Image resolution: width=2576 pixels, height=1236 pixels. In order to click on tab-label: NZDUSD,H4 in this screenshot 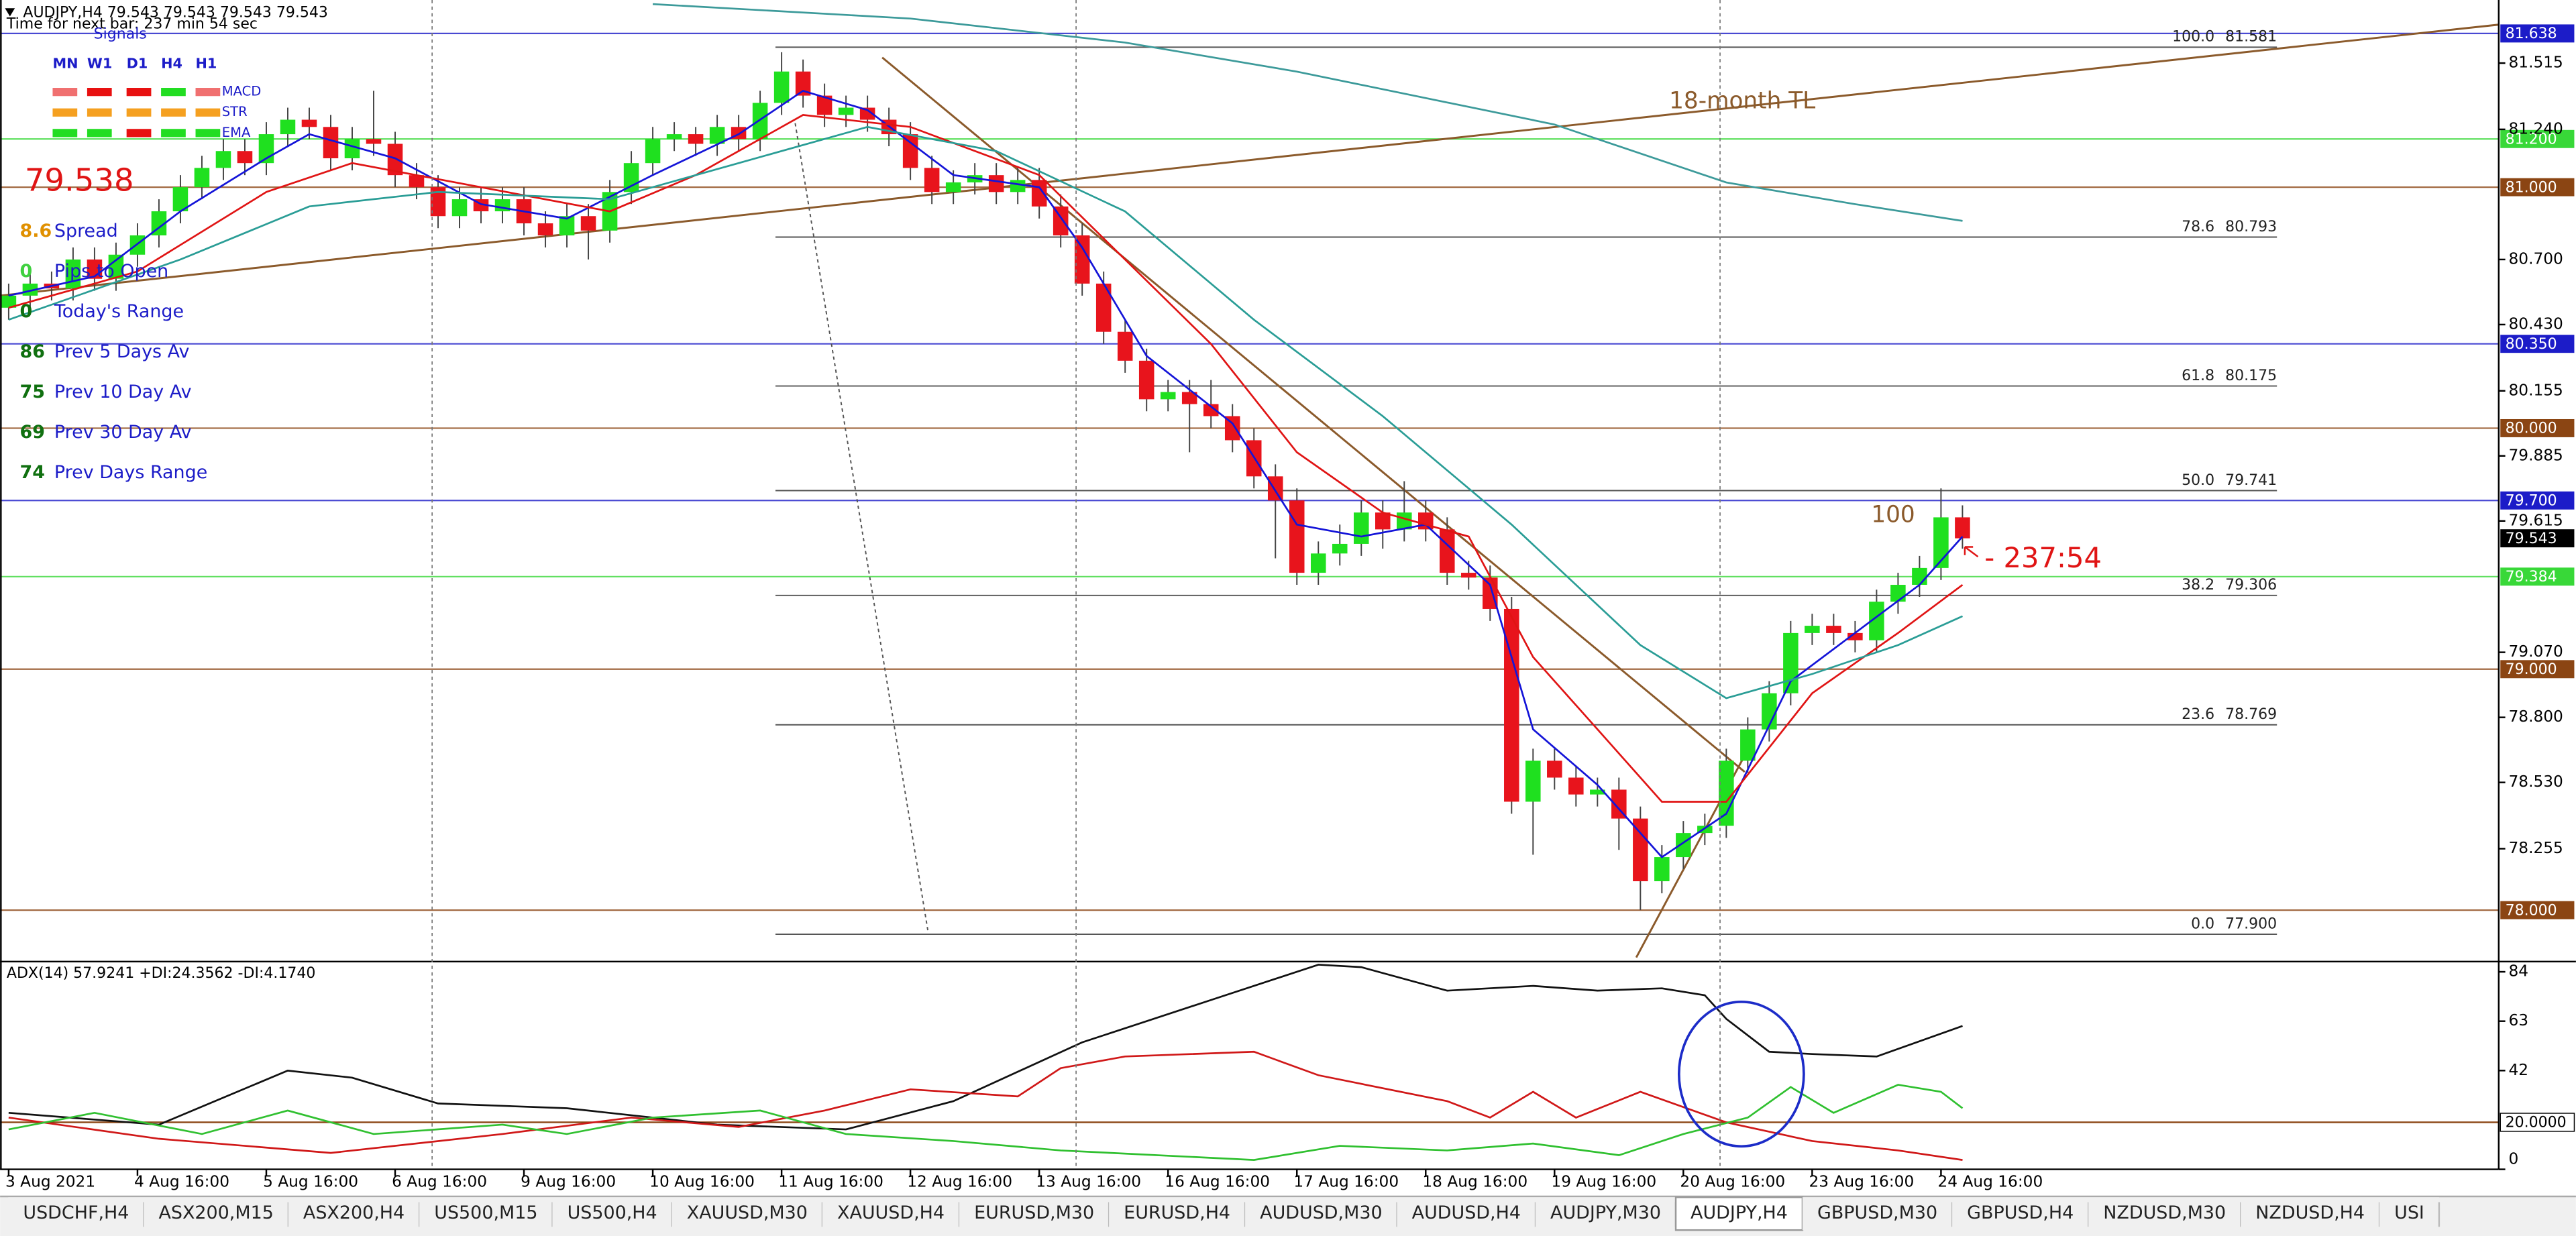, I will do `click(2310, 1212)`.